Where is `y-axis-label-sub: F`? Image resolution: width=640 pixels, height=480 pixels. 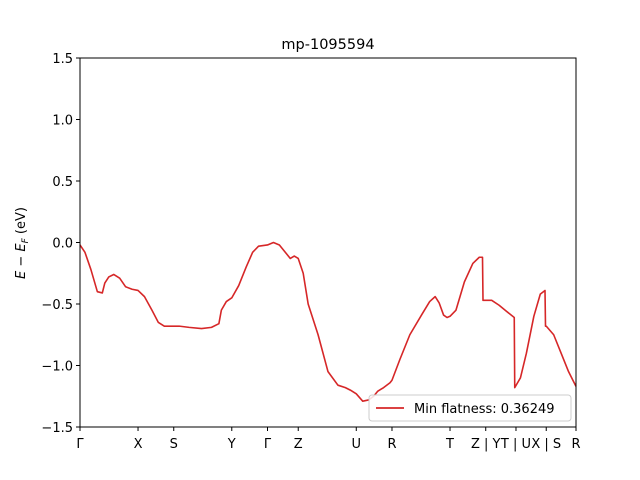 y-axis-label-sub: F is located at coordinates (26, 240).